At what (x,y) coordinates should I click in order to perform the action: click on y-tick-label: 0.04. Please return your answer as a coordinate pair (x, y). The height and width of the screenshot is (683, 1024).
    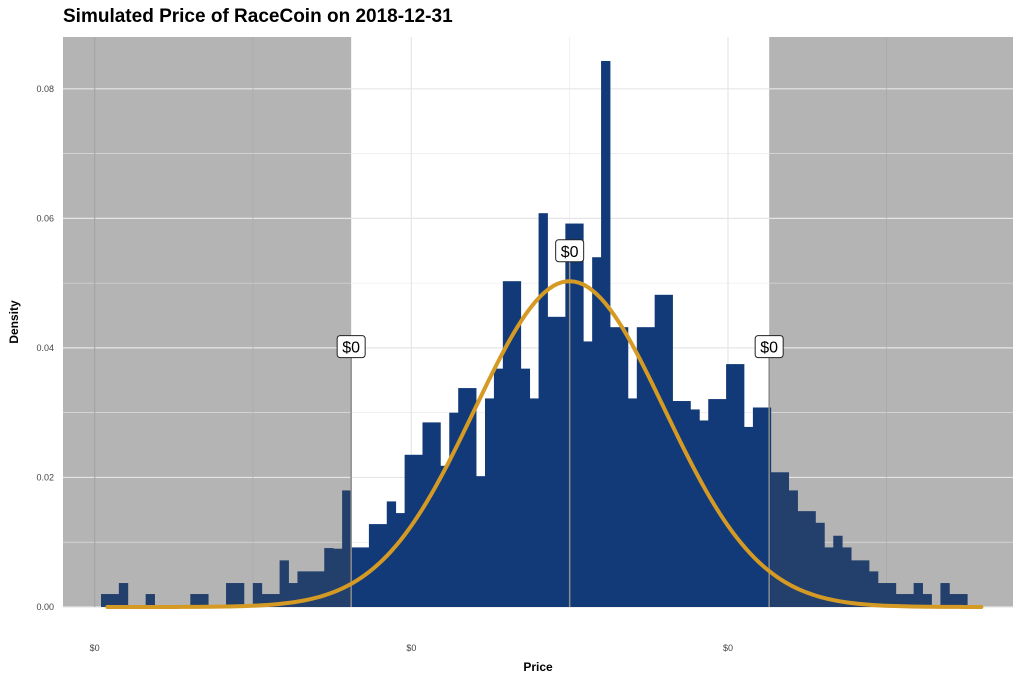
    Looking at the image, I should click on (45, 348).